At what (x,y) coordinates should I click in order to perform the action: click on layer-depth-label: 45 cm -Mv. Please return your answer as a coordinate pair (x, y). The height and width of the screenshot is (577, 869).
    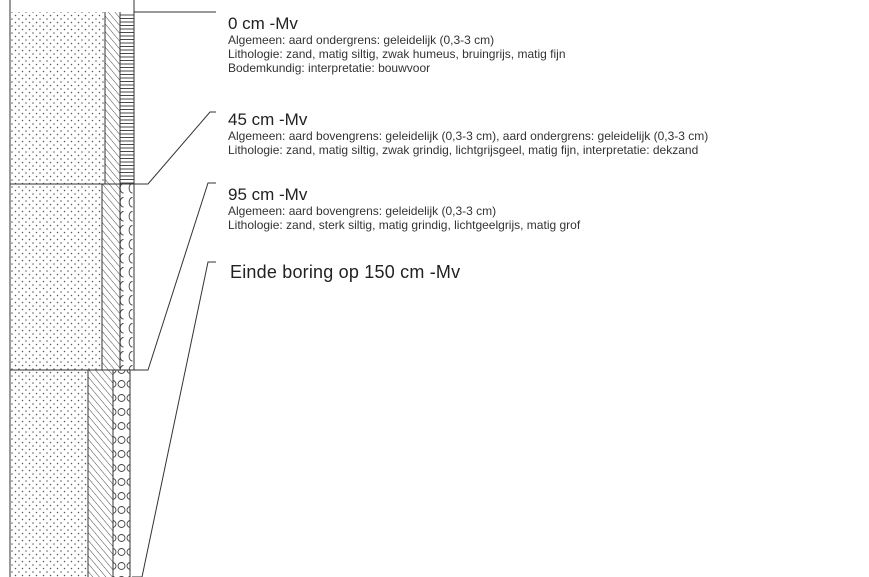
    Looking at the image, I should click on (268, 119).